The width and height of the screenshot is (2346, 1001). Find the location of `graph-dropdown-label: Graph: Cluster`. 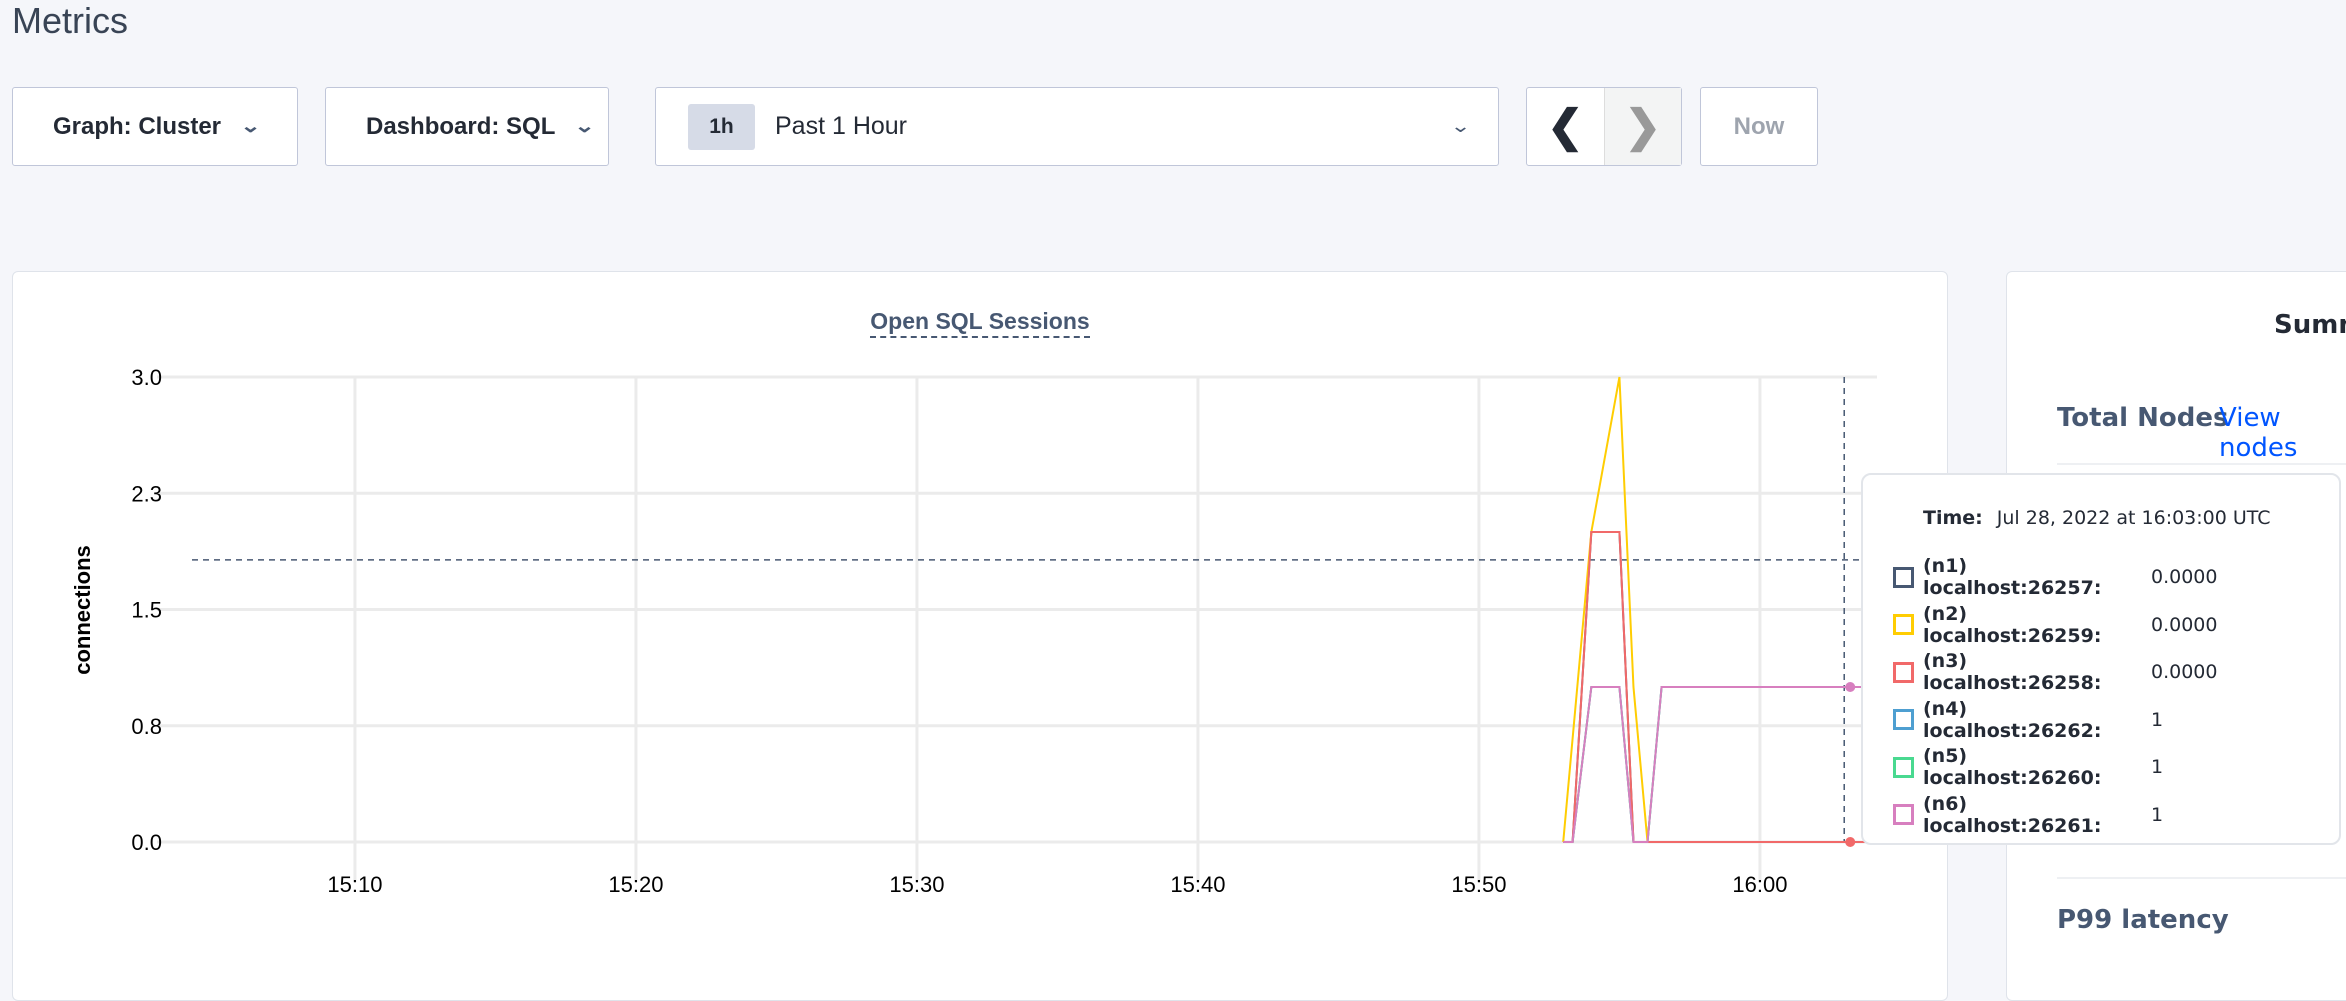

graph-dropdown-label: Graph: Cluster is located at coordinates (137, 126).